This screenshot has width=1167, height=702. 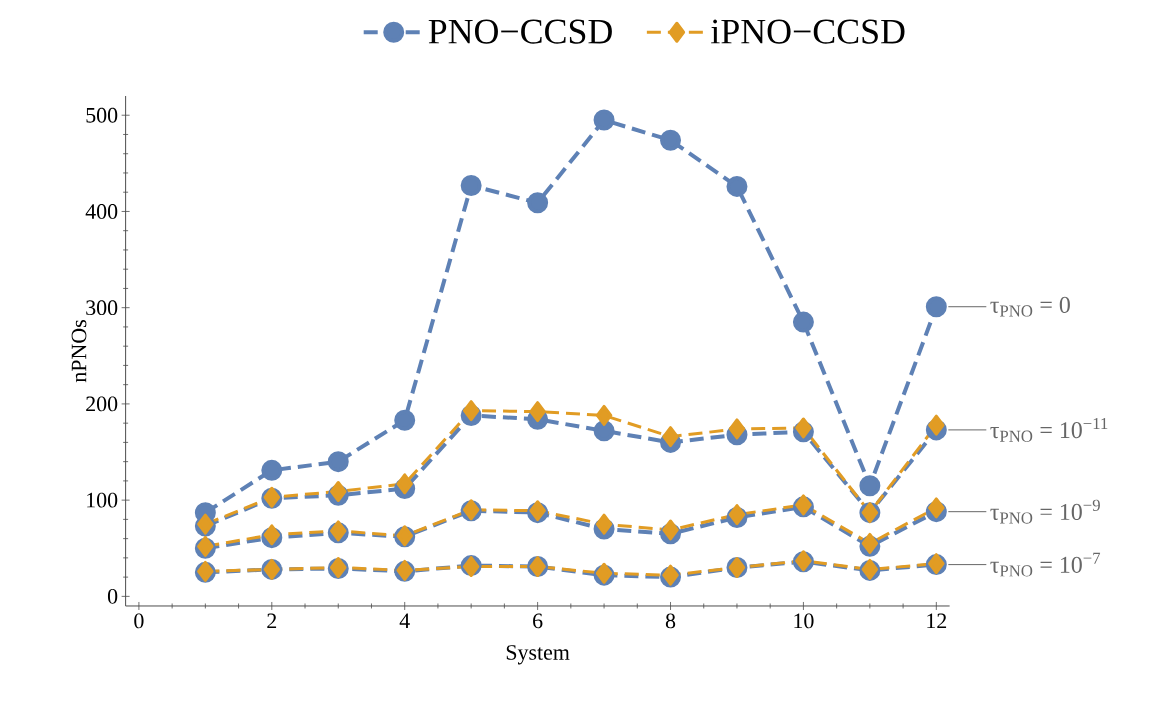 What do you see at coordinates (1045, 564) in the screenshot?
I see `text: τ$_{PNO}$ = 10$^{−7}$` at bounding box center [1045, 564].